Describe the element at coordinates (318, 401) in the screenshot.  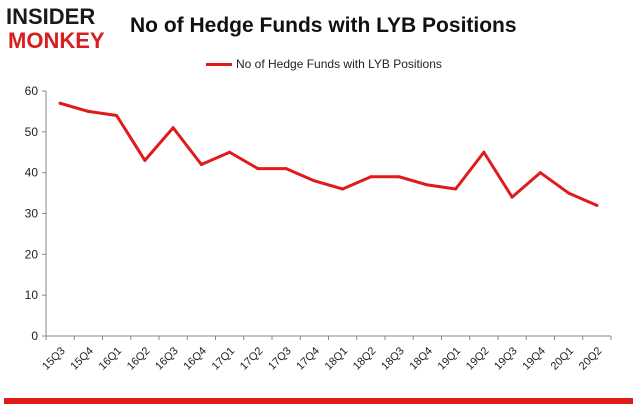
I see `bottom-accent-bar` at that location.